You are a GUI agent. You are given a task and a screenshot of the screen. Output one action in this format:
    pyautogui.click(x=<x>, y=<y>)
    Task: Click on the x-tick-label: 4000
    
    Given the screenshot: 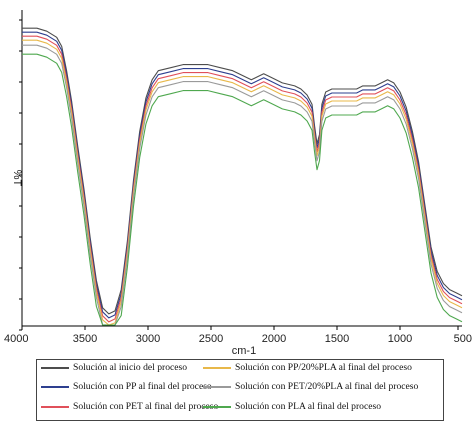 What is the action you would take?
    pyautogui.click(x=16, y=339)
    